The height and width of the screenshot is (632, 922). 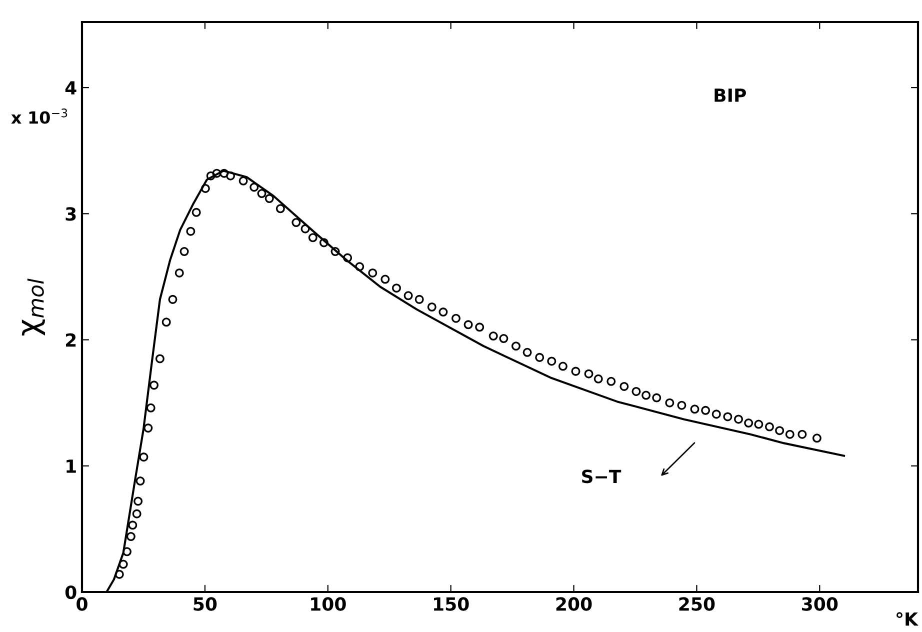 What do you see at coordinates (82, 604) in the screenshot?
I see `x-tick-label: 0` at bounding box center [82, 604].